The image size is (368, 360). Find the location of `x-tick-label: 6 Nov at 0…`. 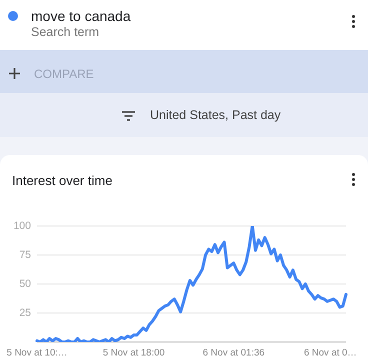

x-tick-label: 6 Nov at 0… is located at coordinates (330, 352).